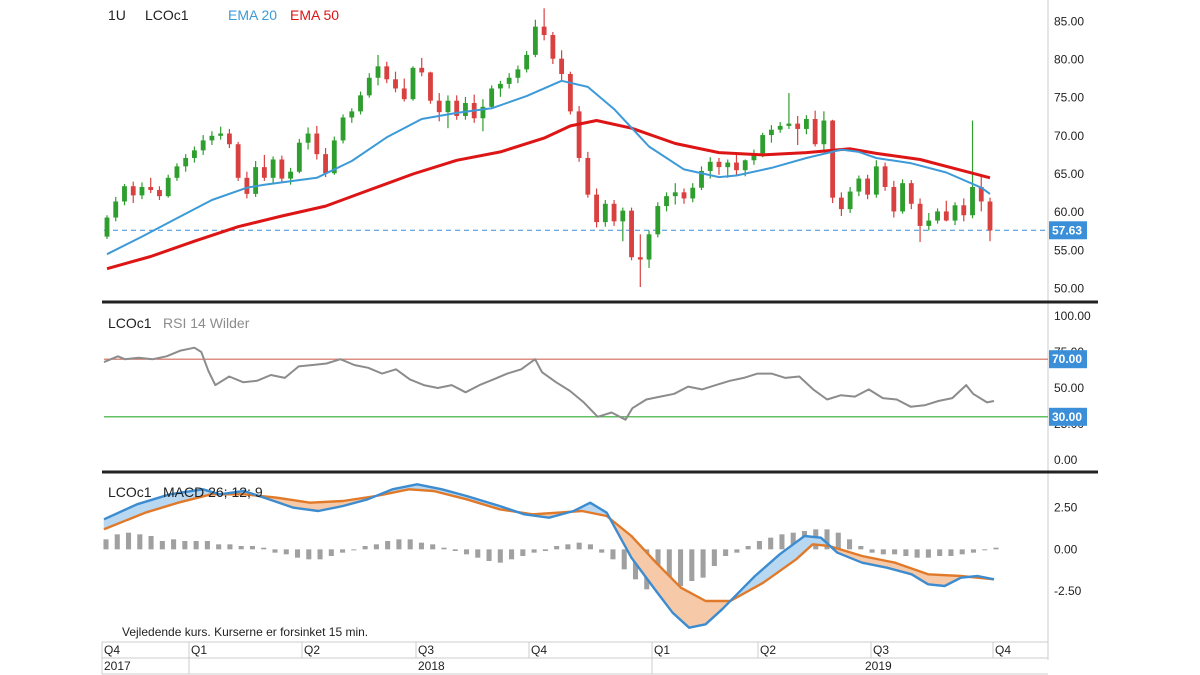  I want to click on interval-label: 1U, so click(117, 15).